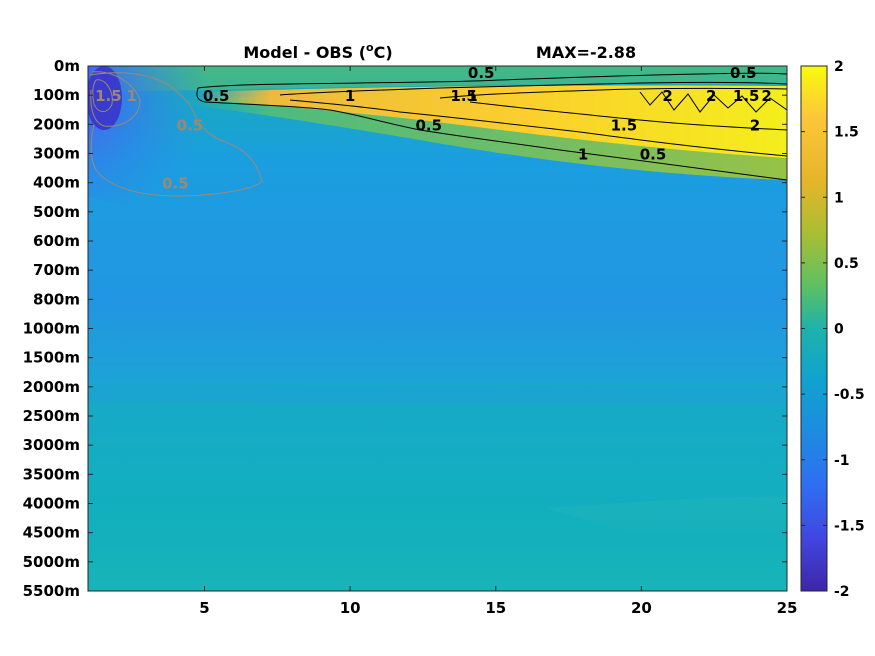 The height and width of the screenshot is (656, 875). Describe the element at coordinates (56, 154) in the screenshot. I see `y-tick-label: 300m` at that location.